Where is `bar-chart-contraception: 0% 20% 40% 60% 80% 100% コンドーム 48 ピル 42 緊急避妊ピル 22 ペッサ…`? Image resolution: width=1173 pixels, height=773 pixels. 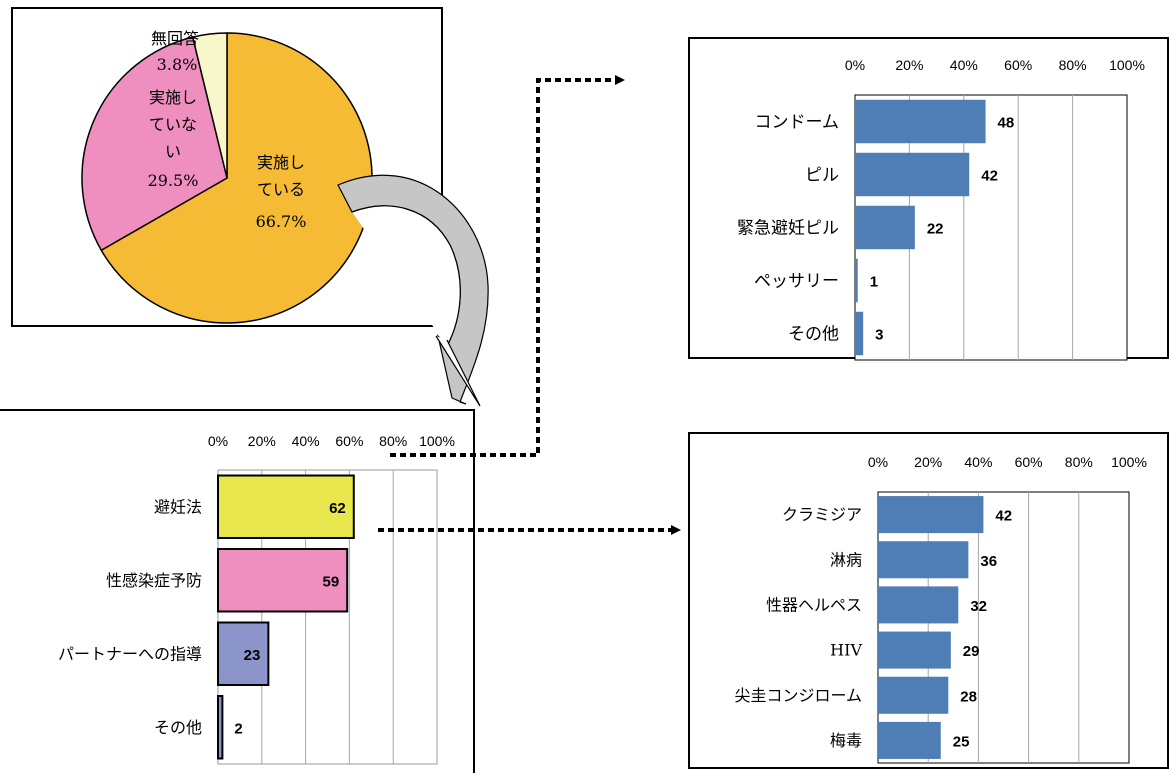 bar-chart-contraception: 0% 20% 40% 60% 80% 100% コンドーム 48 ピル 42 緊急避妊ピル 22 ペッサ… is located at coordinates (941, 209).